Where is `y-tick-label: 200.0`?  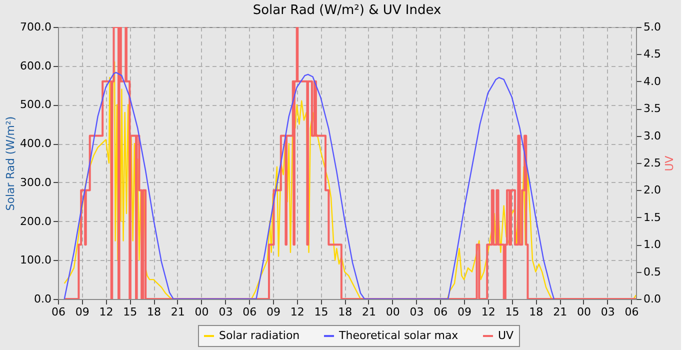
y-tick-label: 200.0 is located at coordinates (36, 221).